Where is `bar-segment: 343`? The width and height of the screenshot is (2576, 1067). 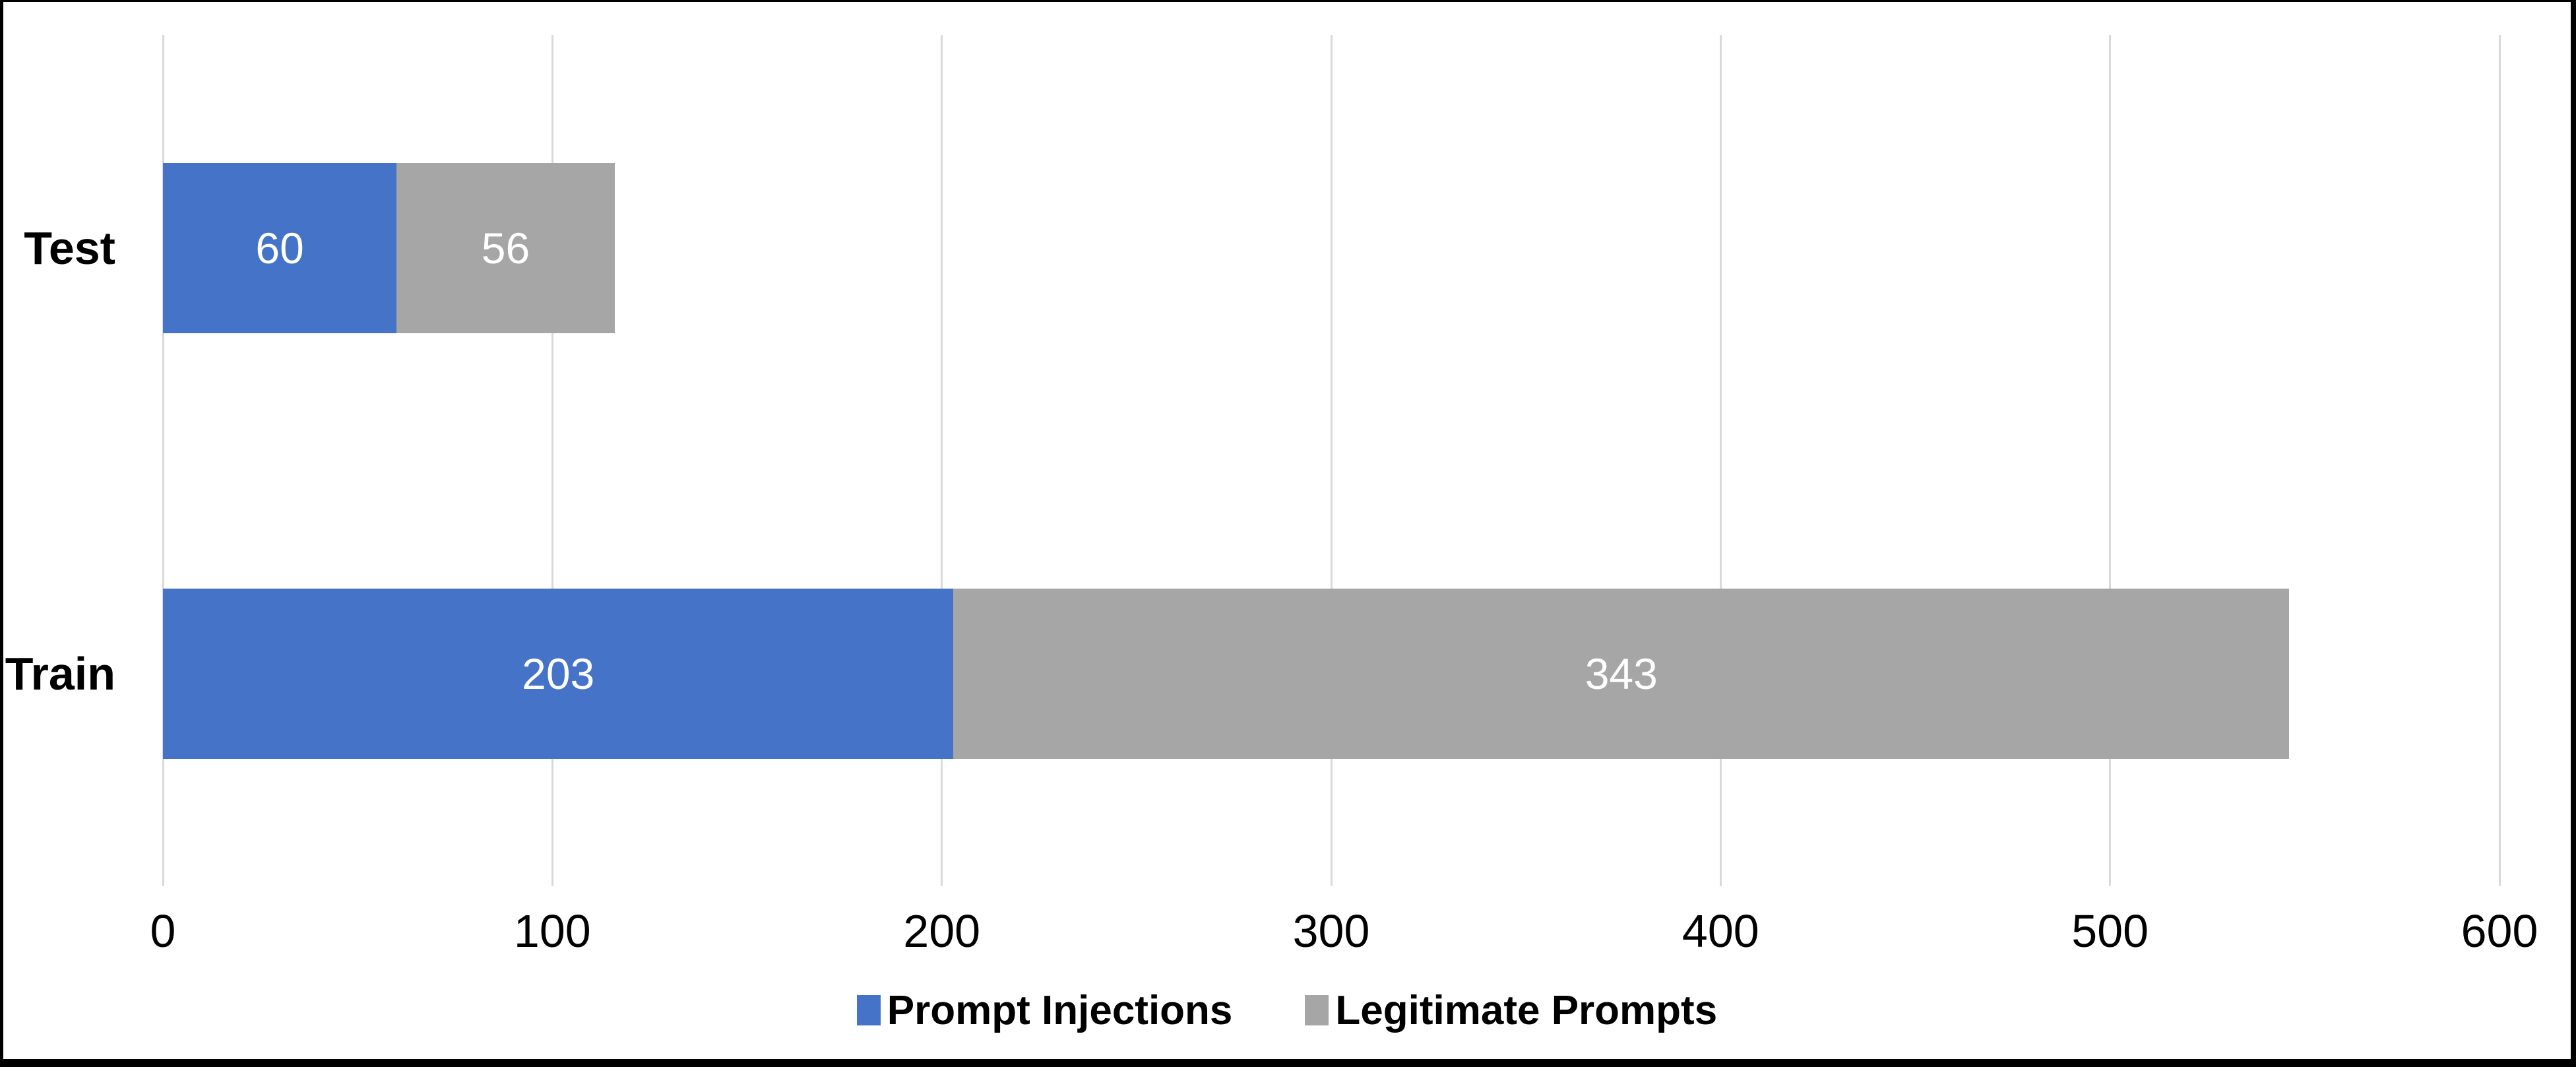
bar-segment: 343 is located at coordinates (1621, 673).